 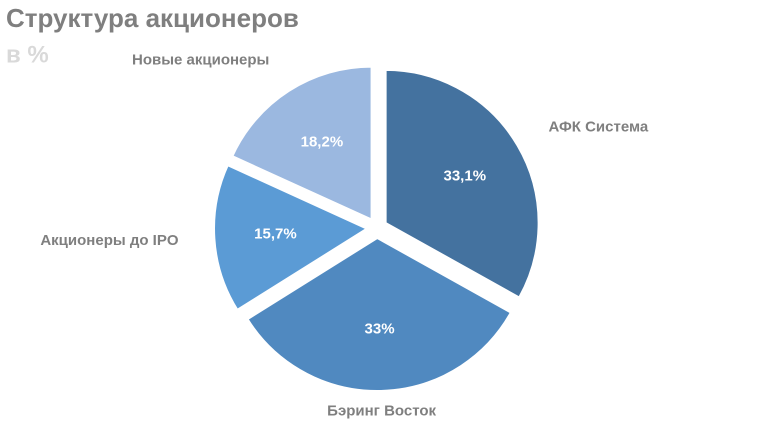 What do you see at coordinates (599, 126) in the screenshot?
I see `category-label: АФК Система` at bounding box center [599, 126].